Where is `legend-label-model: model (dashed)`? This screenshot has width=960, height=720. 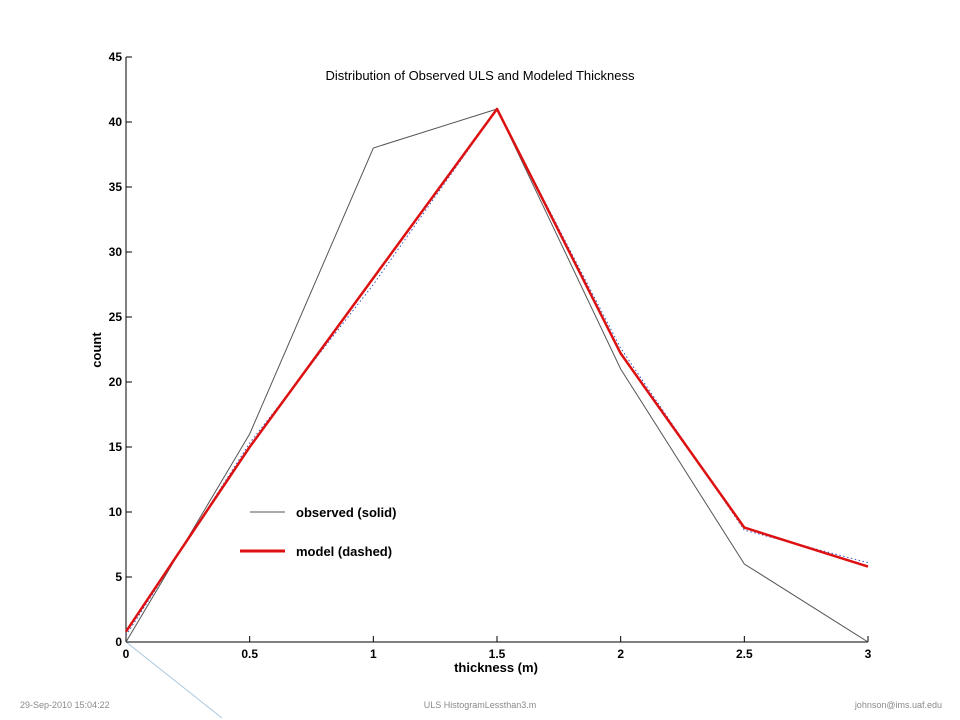
legend-label-model: model (dashed) is located at coordinates (344, 551).